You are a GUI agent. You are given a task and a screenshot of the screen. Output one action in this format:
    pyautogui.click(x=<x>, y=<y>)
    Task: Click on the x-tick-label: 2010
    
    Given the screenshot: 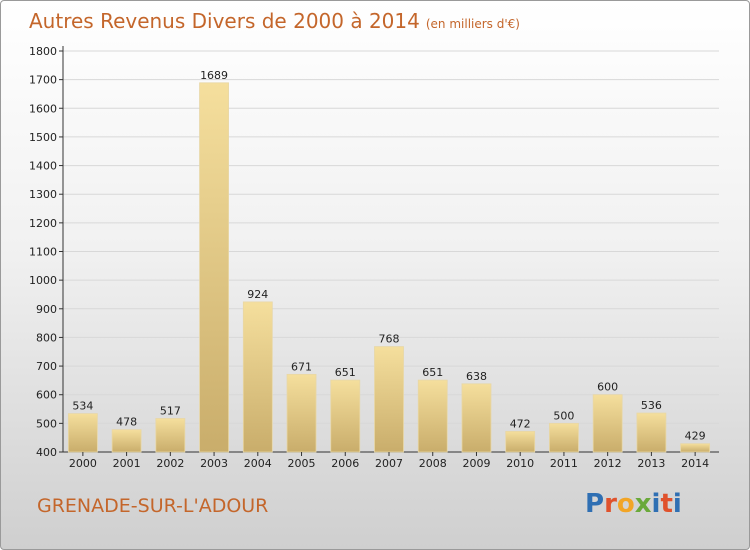 What is the action you would take?
    pyautogui.click(x=520, y=463)
    